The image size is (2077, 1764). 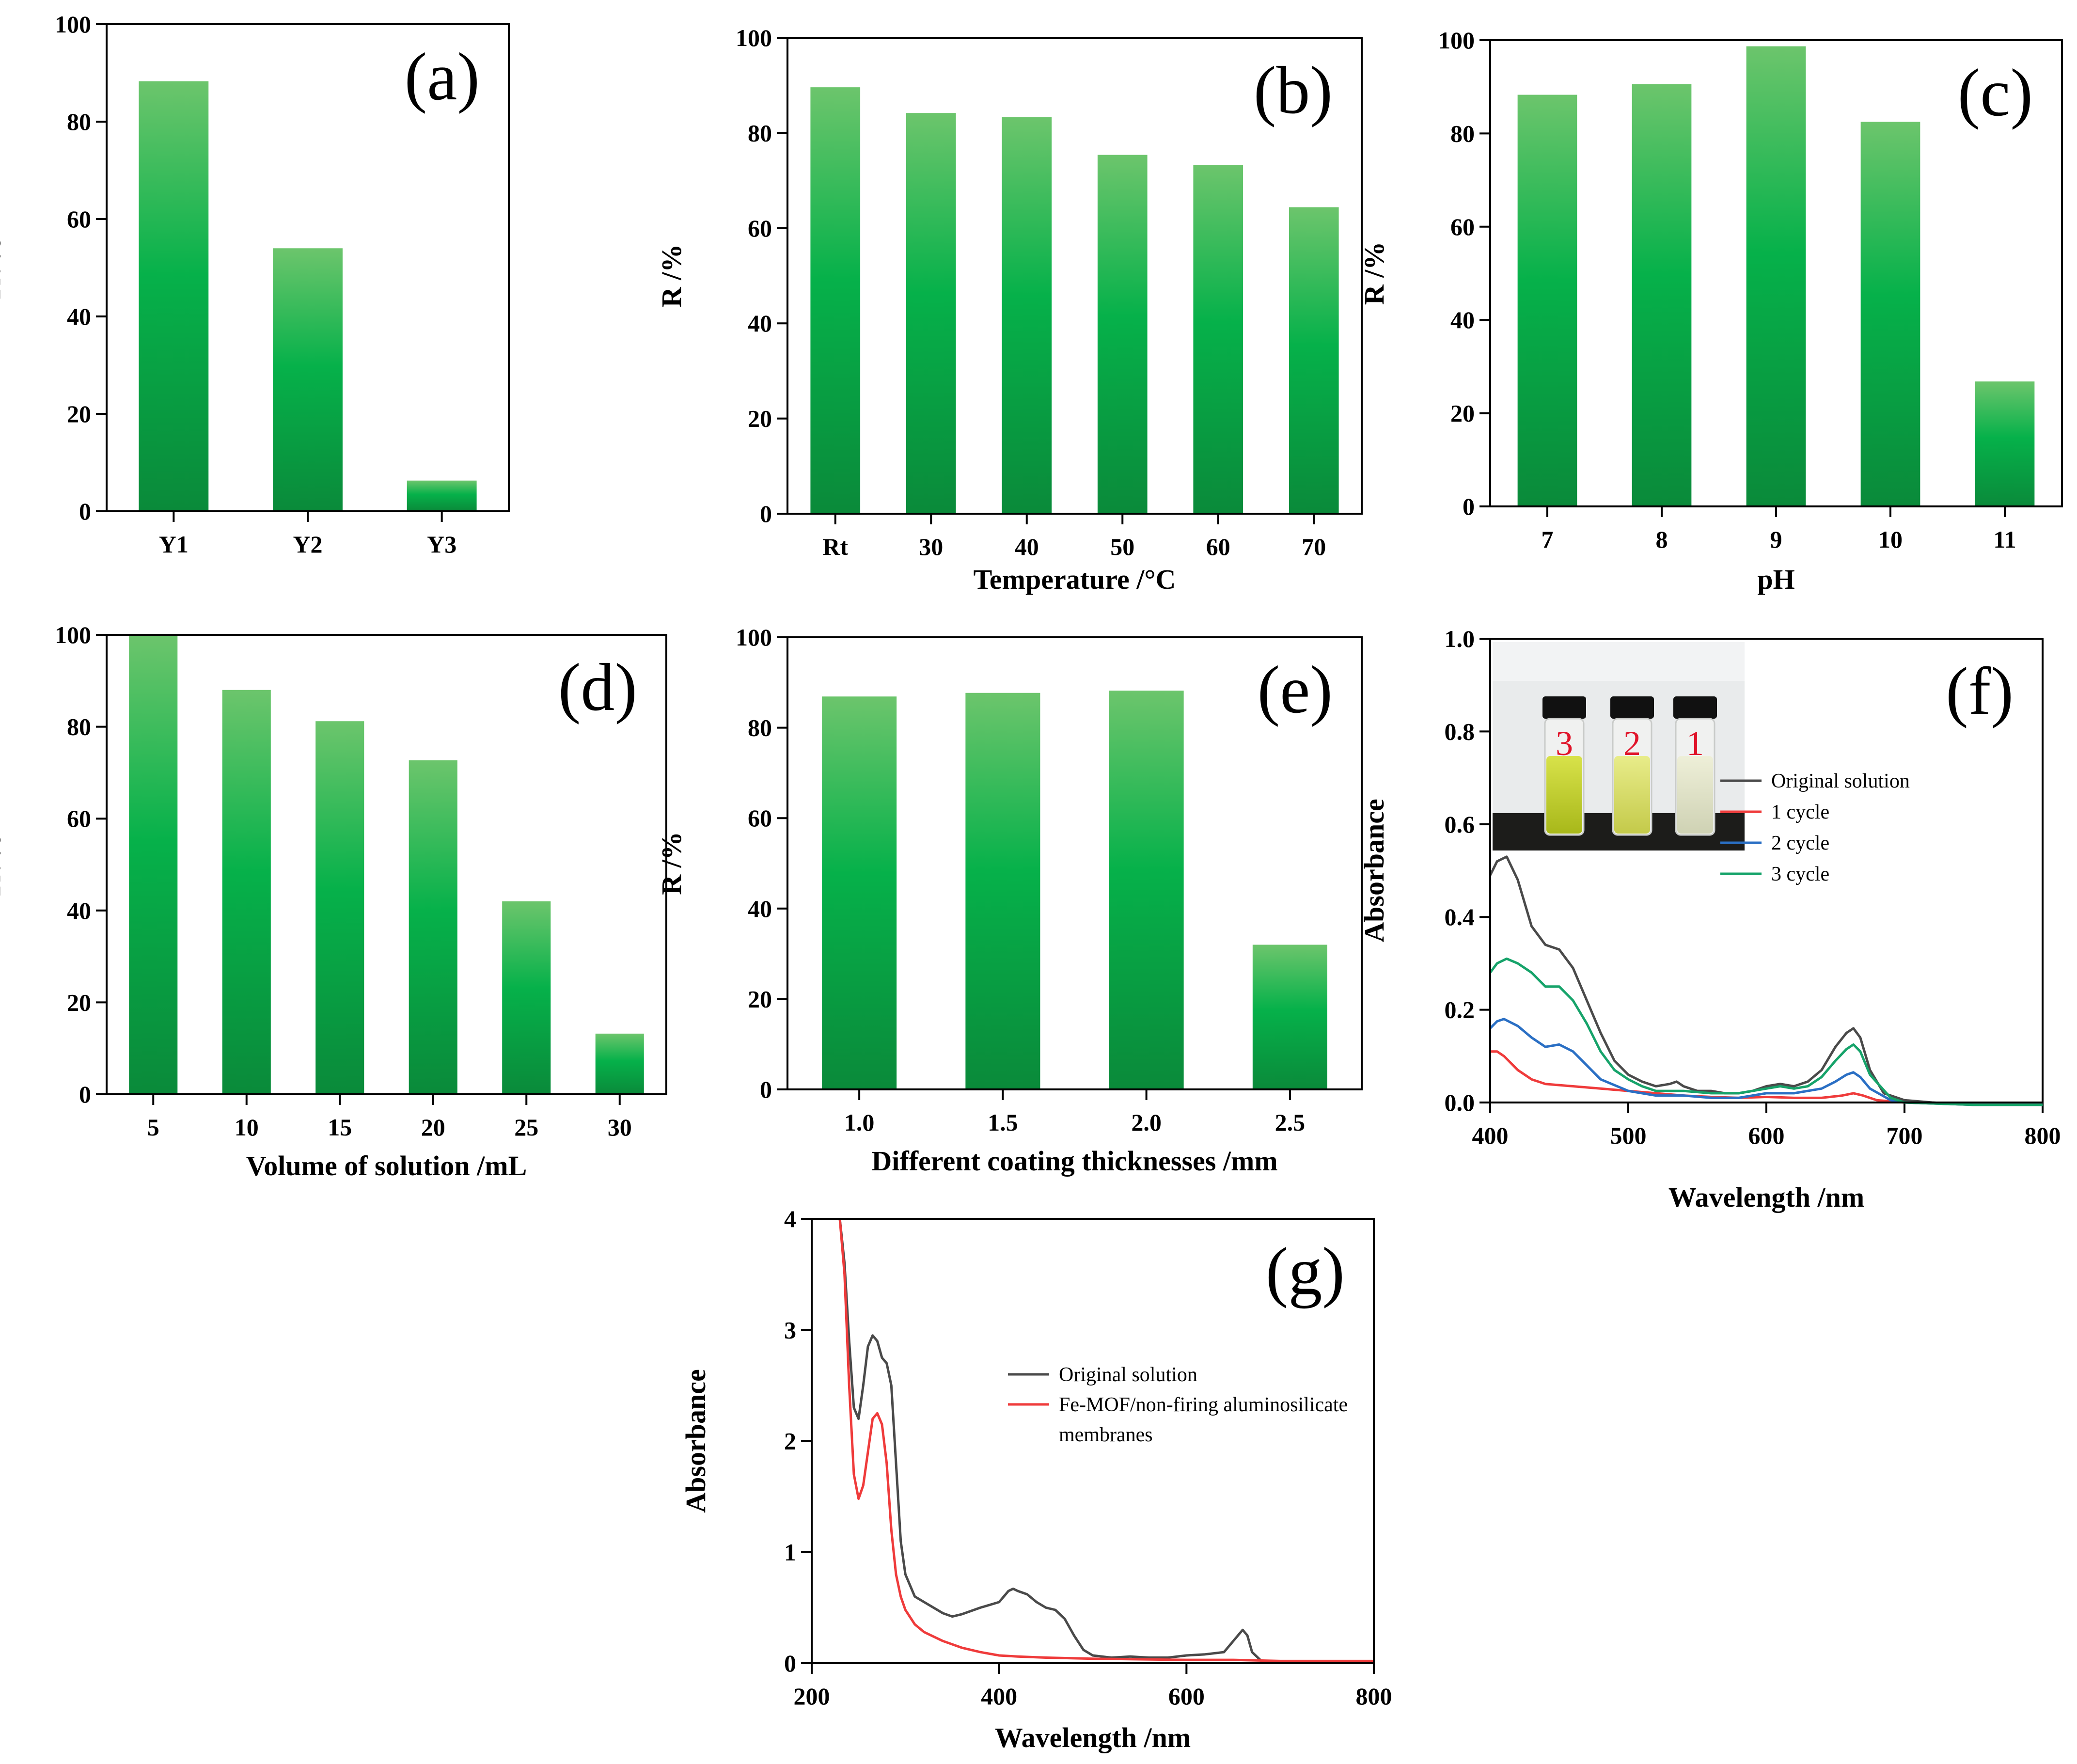 What do you see at coordinates (859, 1122) in the screenshot?
I see `x-tick-label: 1.0` at bounding box center [859, 1122].